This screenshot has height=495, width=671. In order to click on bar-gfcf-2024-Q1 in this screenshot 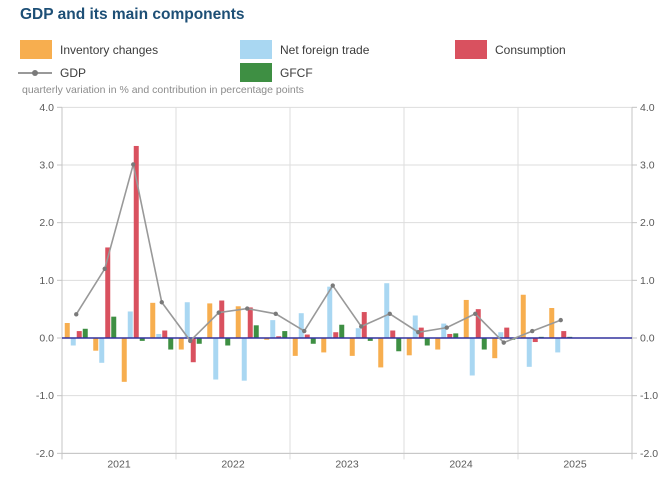, I will do `click(427, 342)`.